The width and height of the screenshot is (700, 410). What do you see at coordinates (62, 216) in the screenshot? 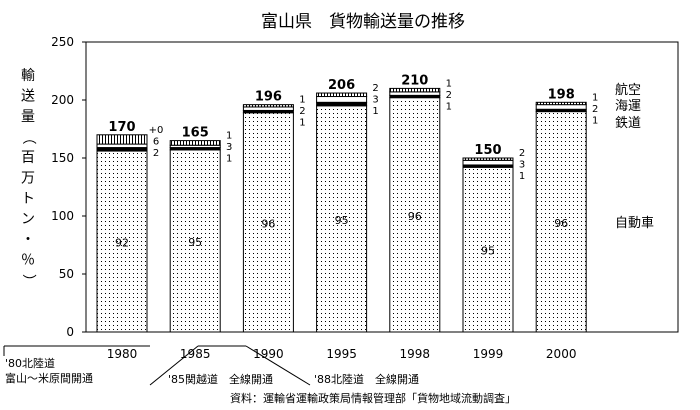
I see `y-tick-label: 100` at bounding box center [62, 216].